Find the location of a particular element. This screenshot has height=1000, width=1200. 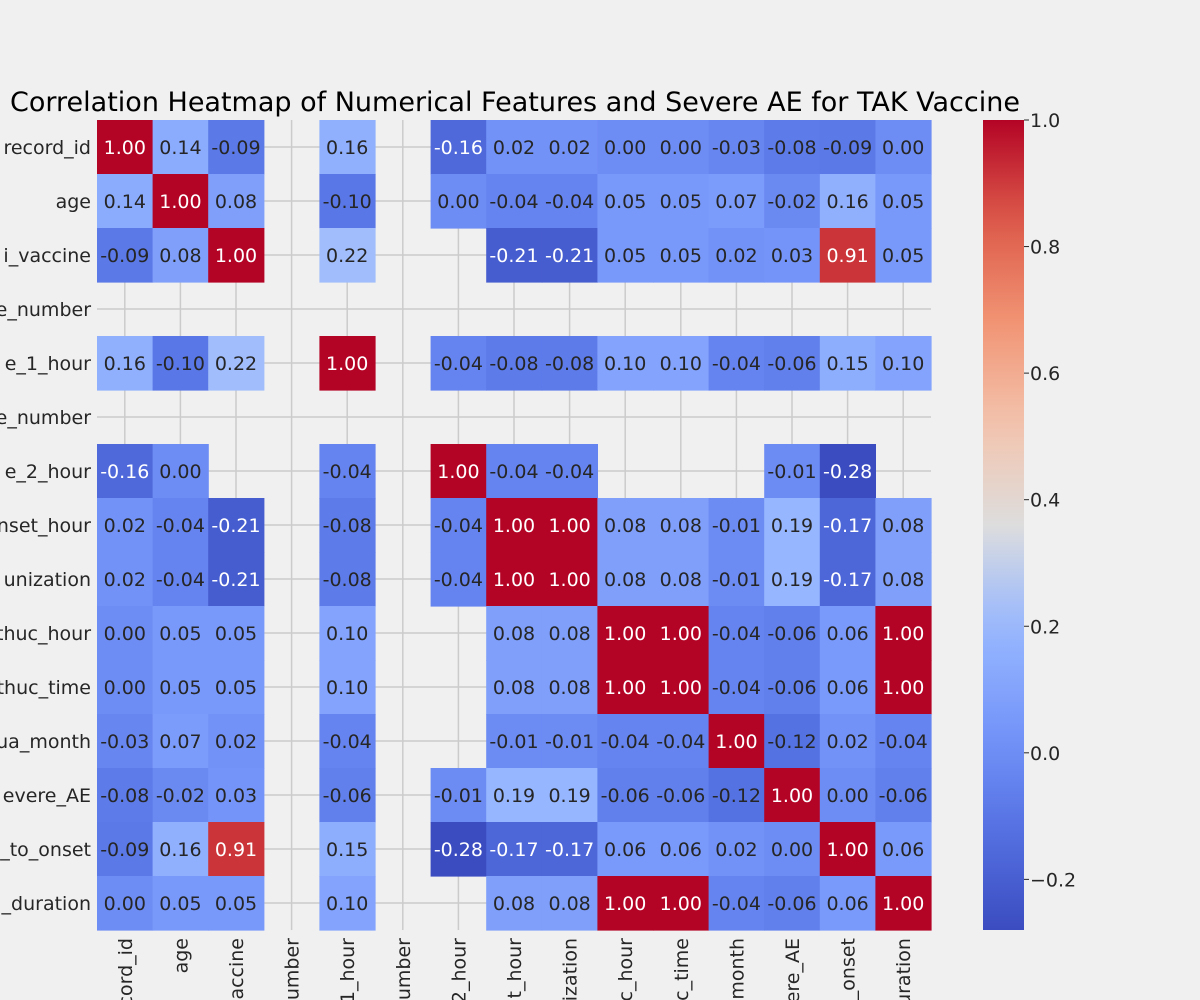

y-tick-label: thuc_hour is located at coordinates (45, 634).